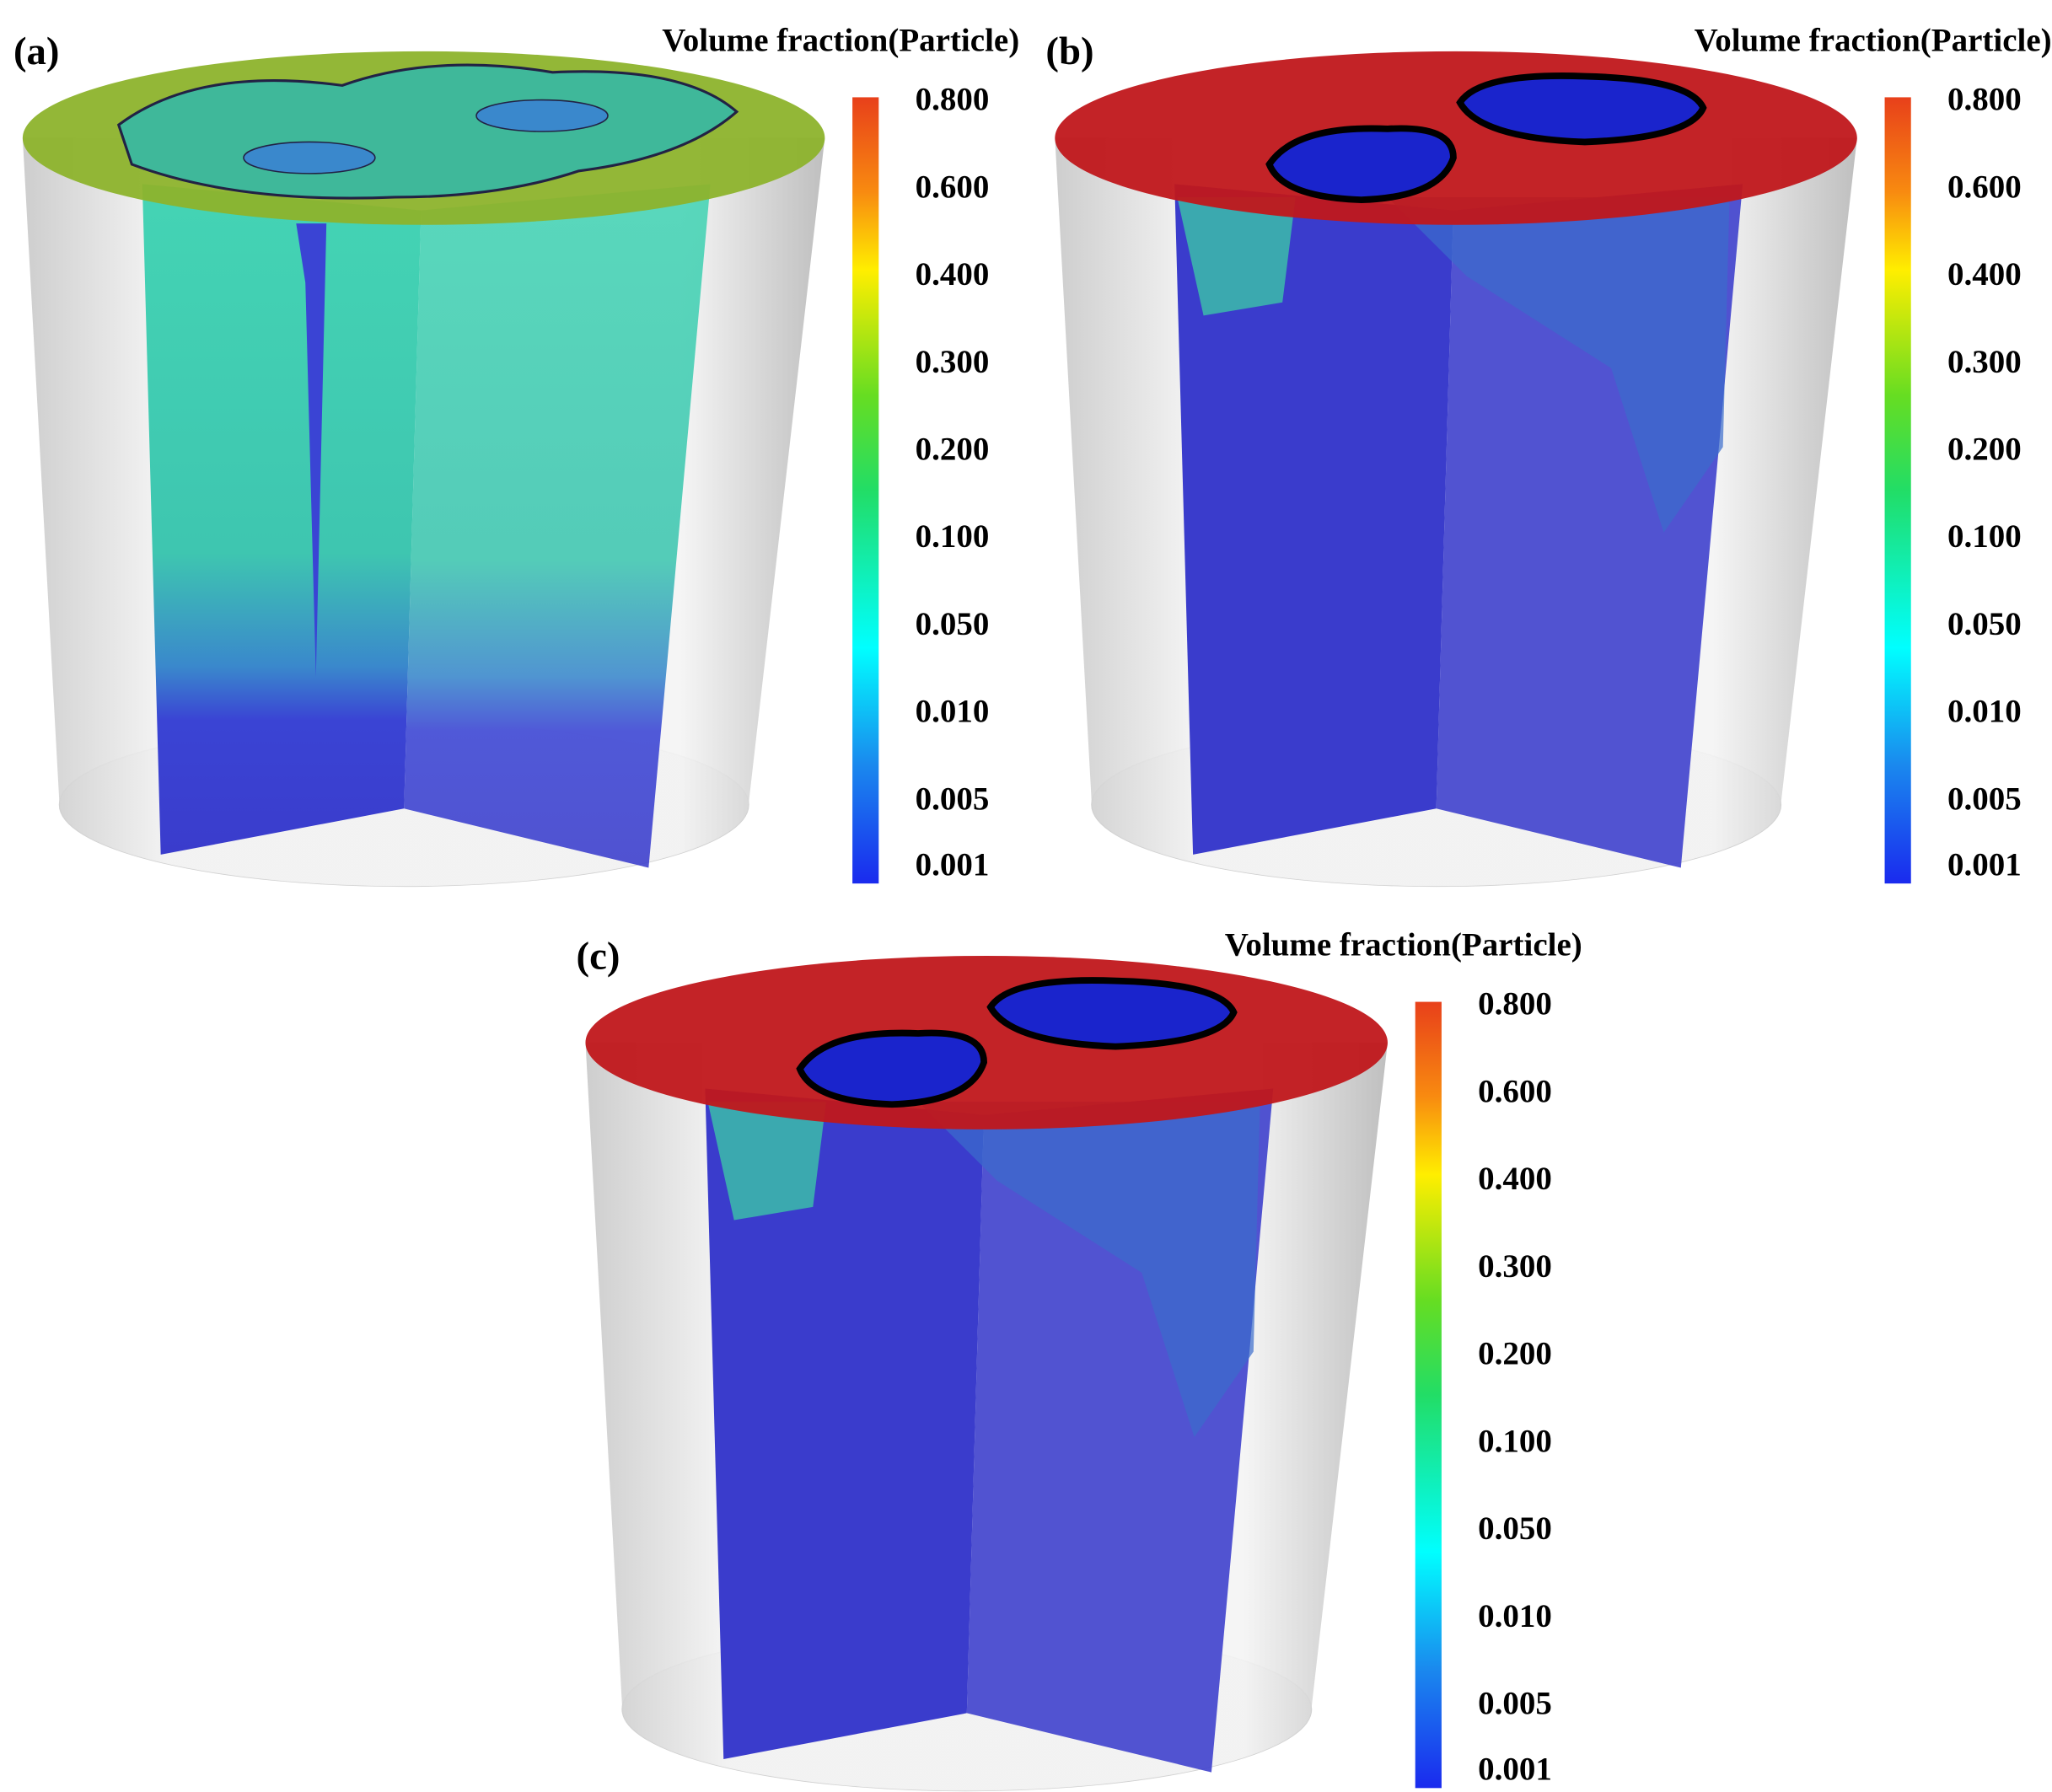  Describe the element at coordinates (36, 52) in the screenshot. I see `panel-label: (a)` at that location.